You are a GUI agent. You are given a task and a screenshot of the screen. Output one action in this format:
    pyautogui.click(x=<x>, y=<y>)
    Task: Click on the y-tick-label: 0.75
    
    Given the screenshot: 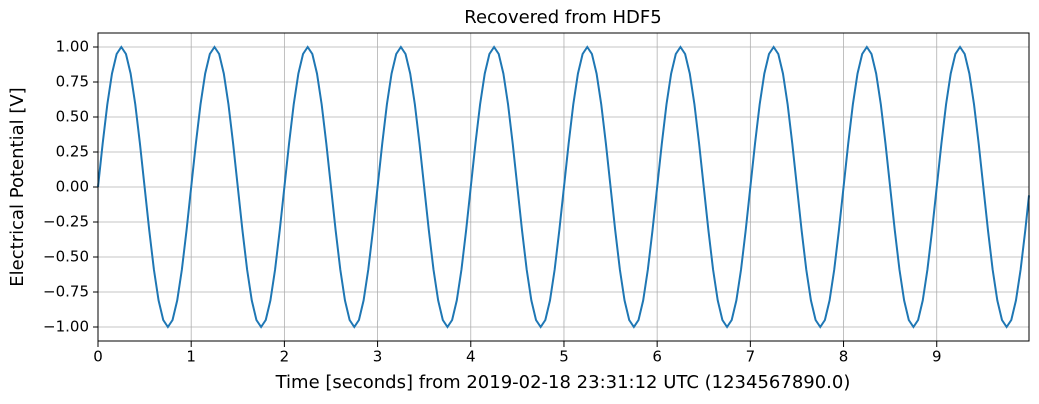 What is the action you would take?
    pyautogui.click(x=72, y=82)
    